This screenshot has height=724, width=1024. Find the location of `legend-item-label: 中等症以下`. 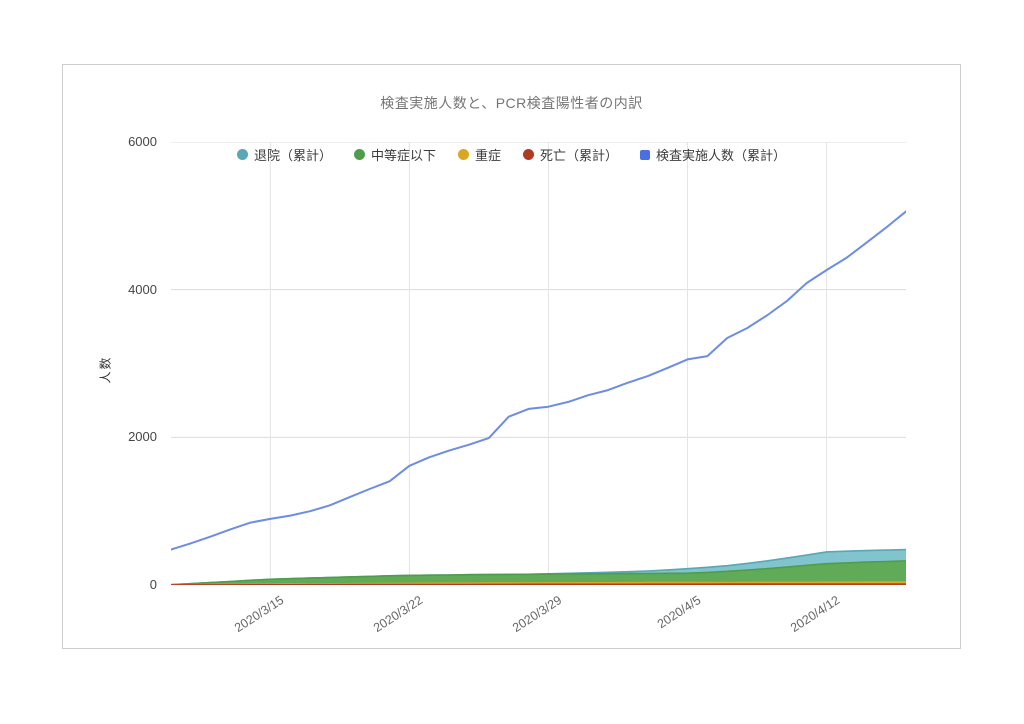

legend-item-label: 中等症以下 is located at coordinates (403, 155).